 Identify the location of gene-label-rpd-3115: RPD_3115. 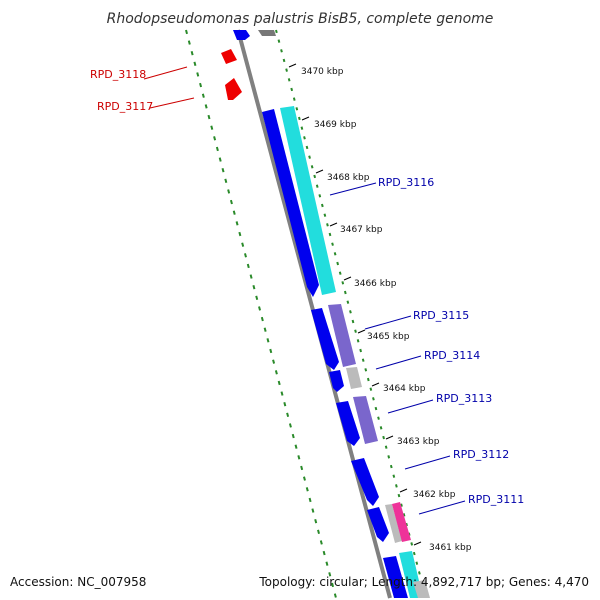
(441, 315).